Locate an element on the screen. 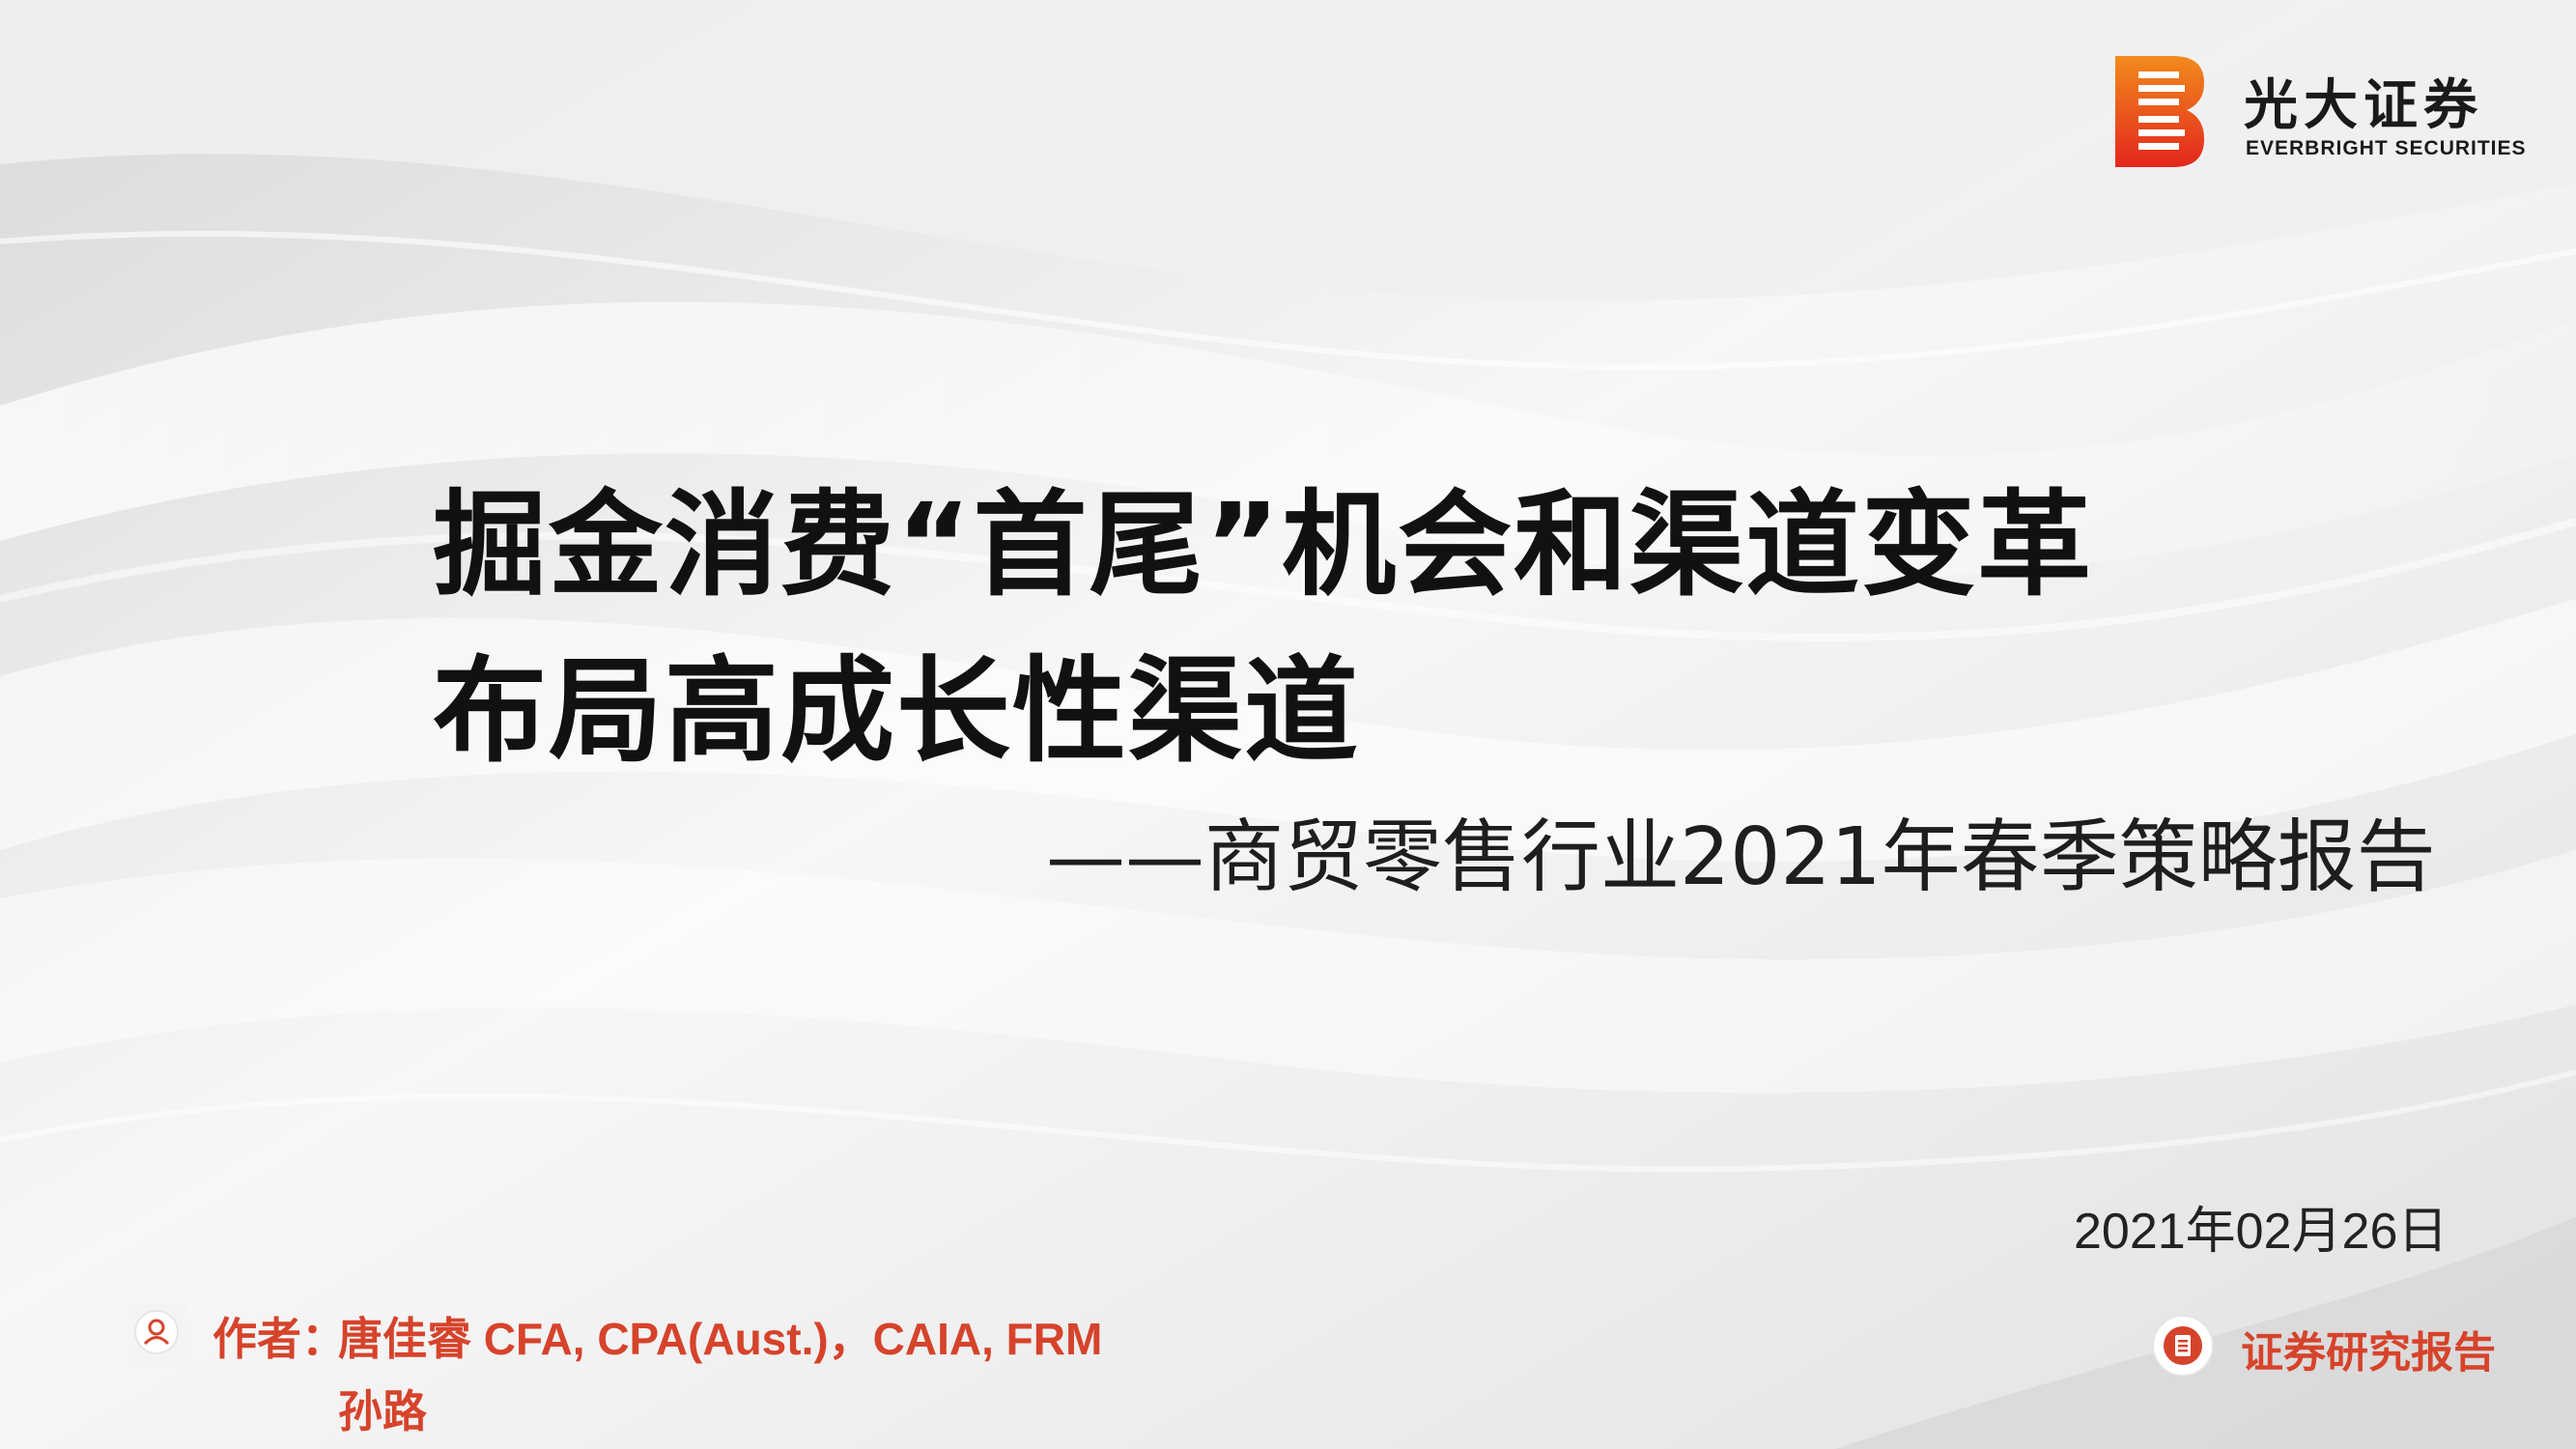 Image resolution: width=2576 pixels, height=1449 pixels. report-type-label: 证券研究报告 is located at coordinates (2368, 1353).